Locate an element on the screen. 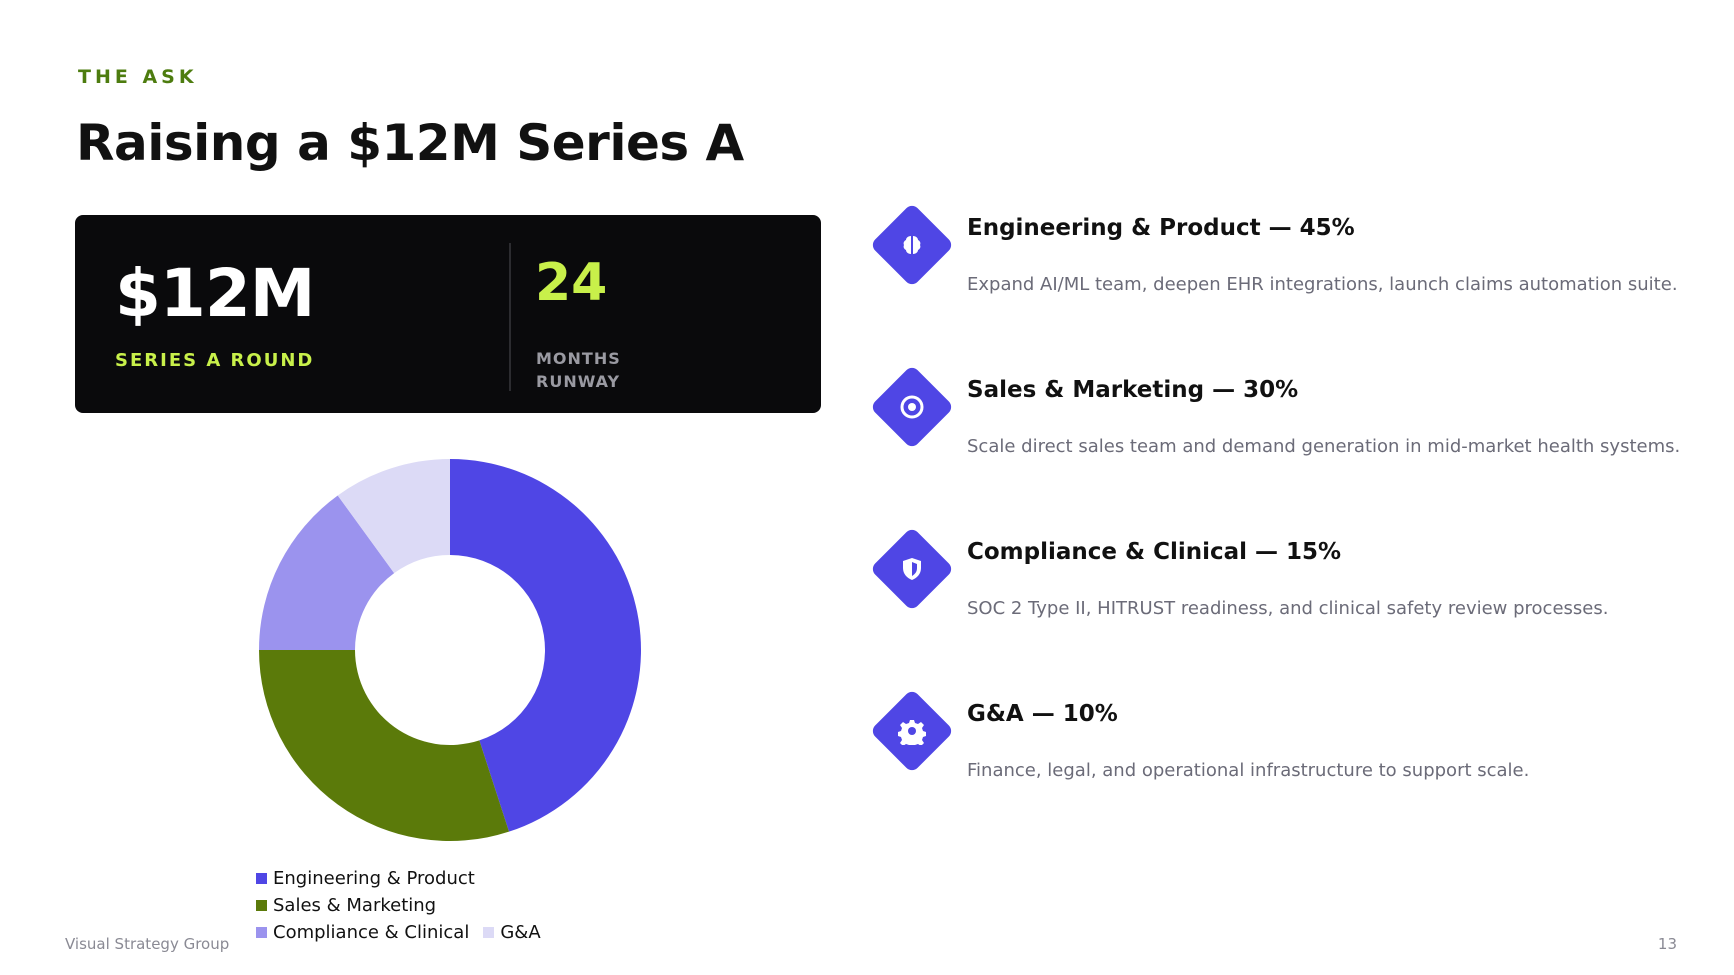  legend-item: G&A is located at coordinates (512, 932).